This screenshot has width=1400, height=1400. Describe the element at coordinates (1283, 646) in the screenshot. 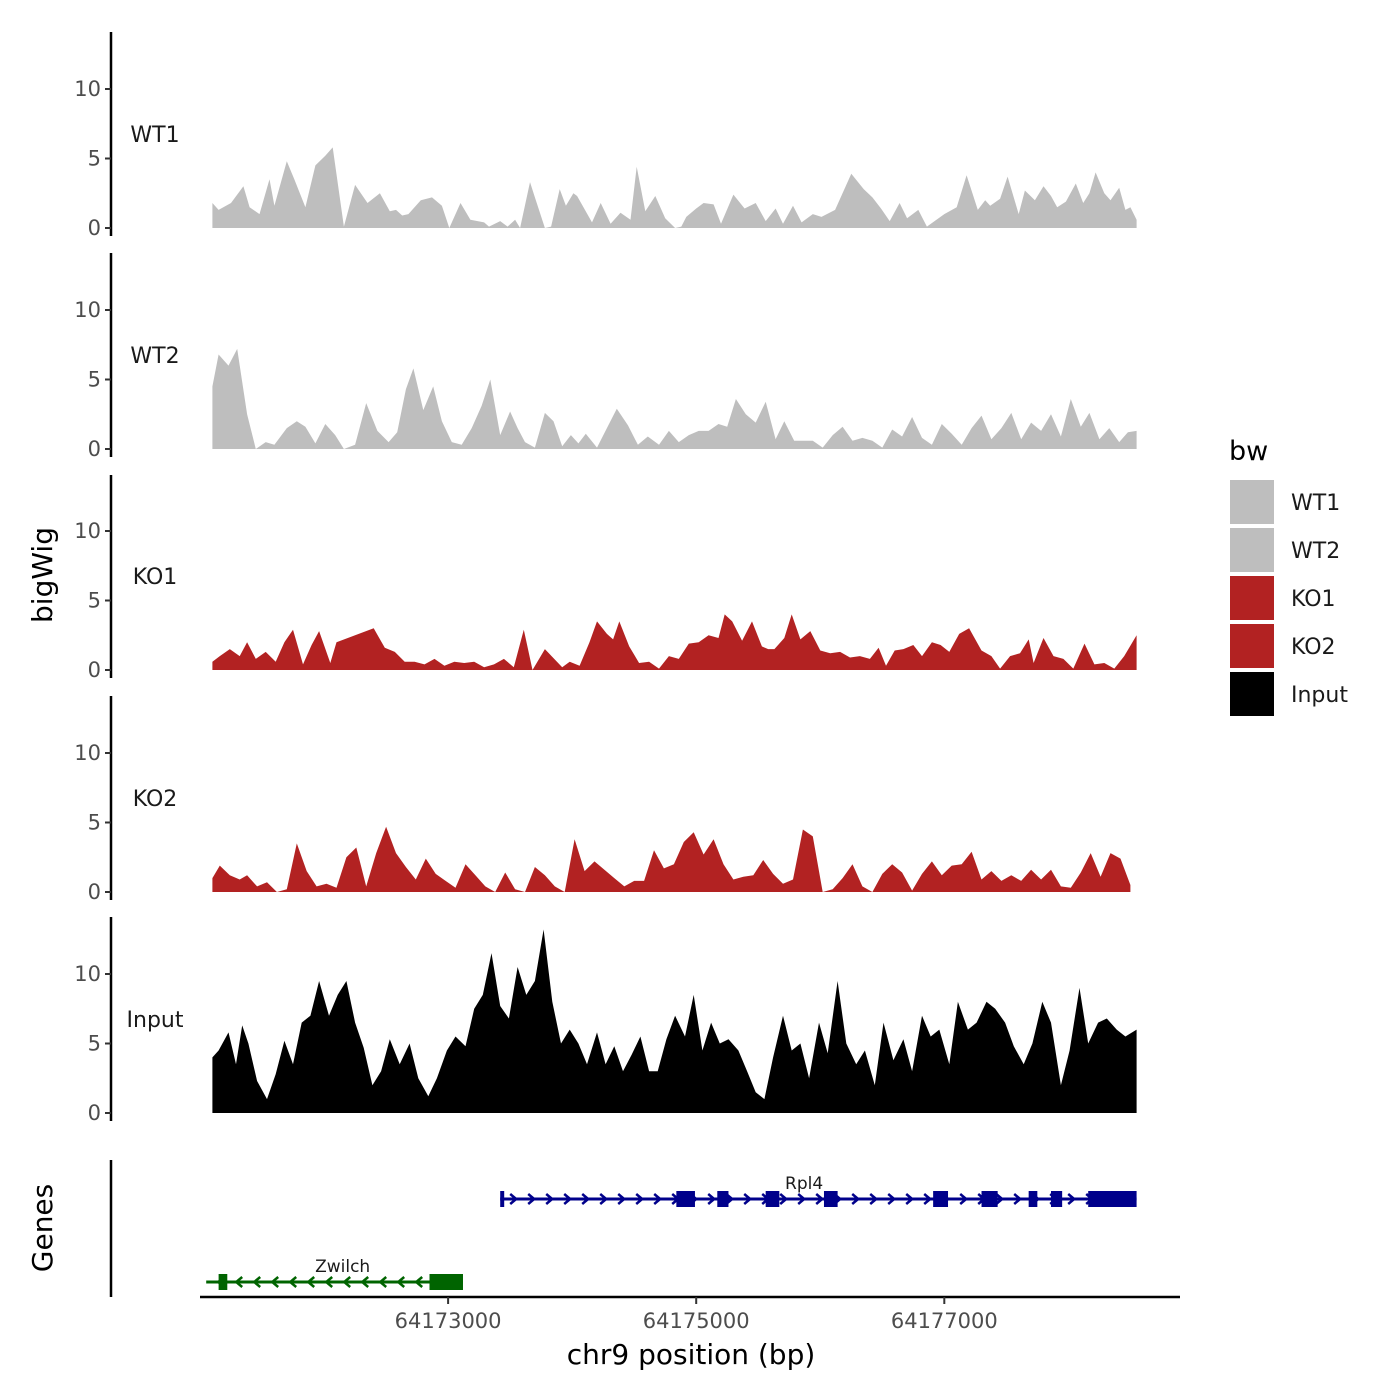

I see `legend-entry-ko2: KO2` at that location.